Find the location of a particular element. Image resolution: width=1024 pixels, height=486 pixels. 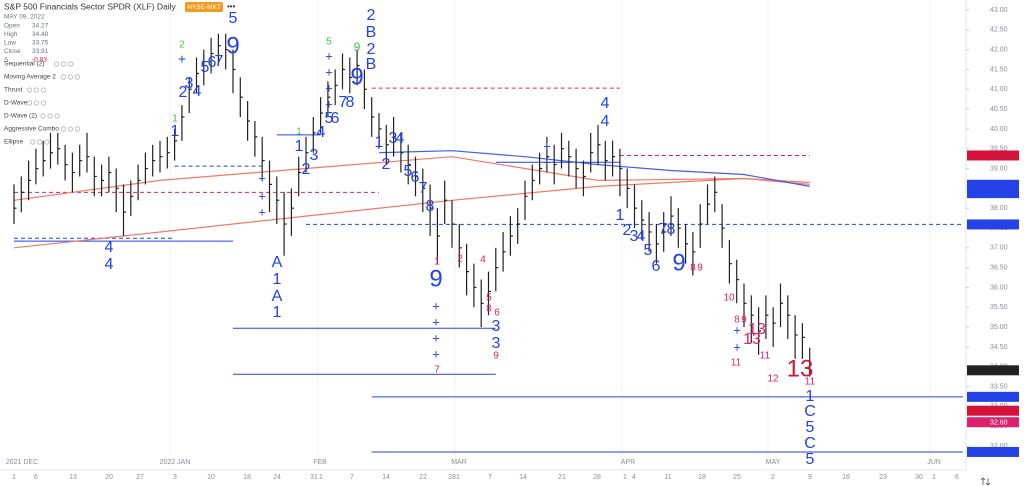

count-label: C is located at coordinates (810, 443).